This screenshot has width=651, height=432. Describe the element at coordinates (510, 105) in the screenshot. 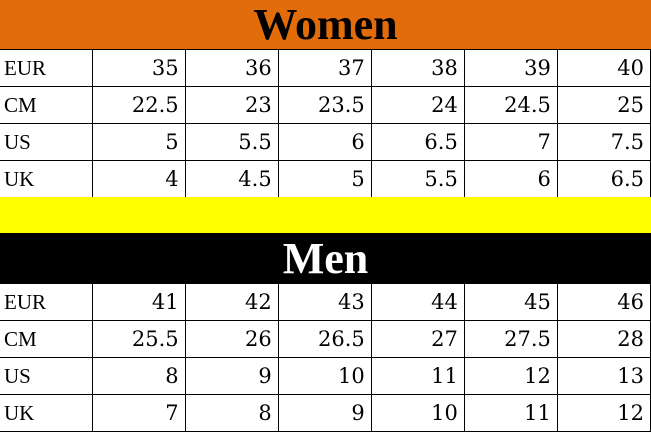

I see `size-cell: 24.5` at that location.